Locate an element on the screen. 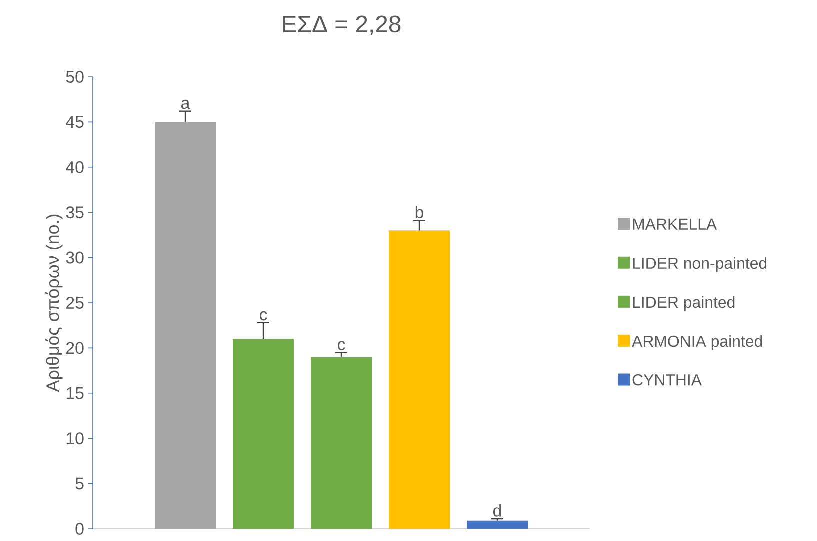  y-tick-label: 5 is located at coordinates (80, 484).